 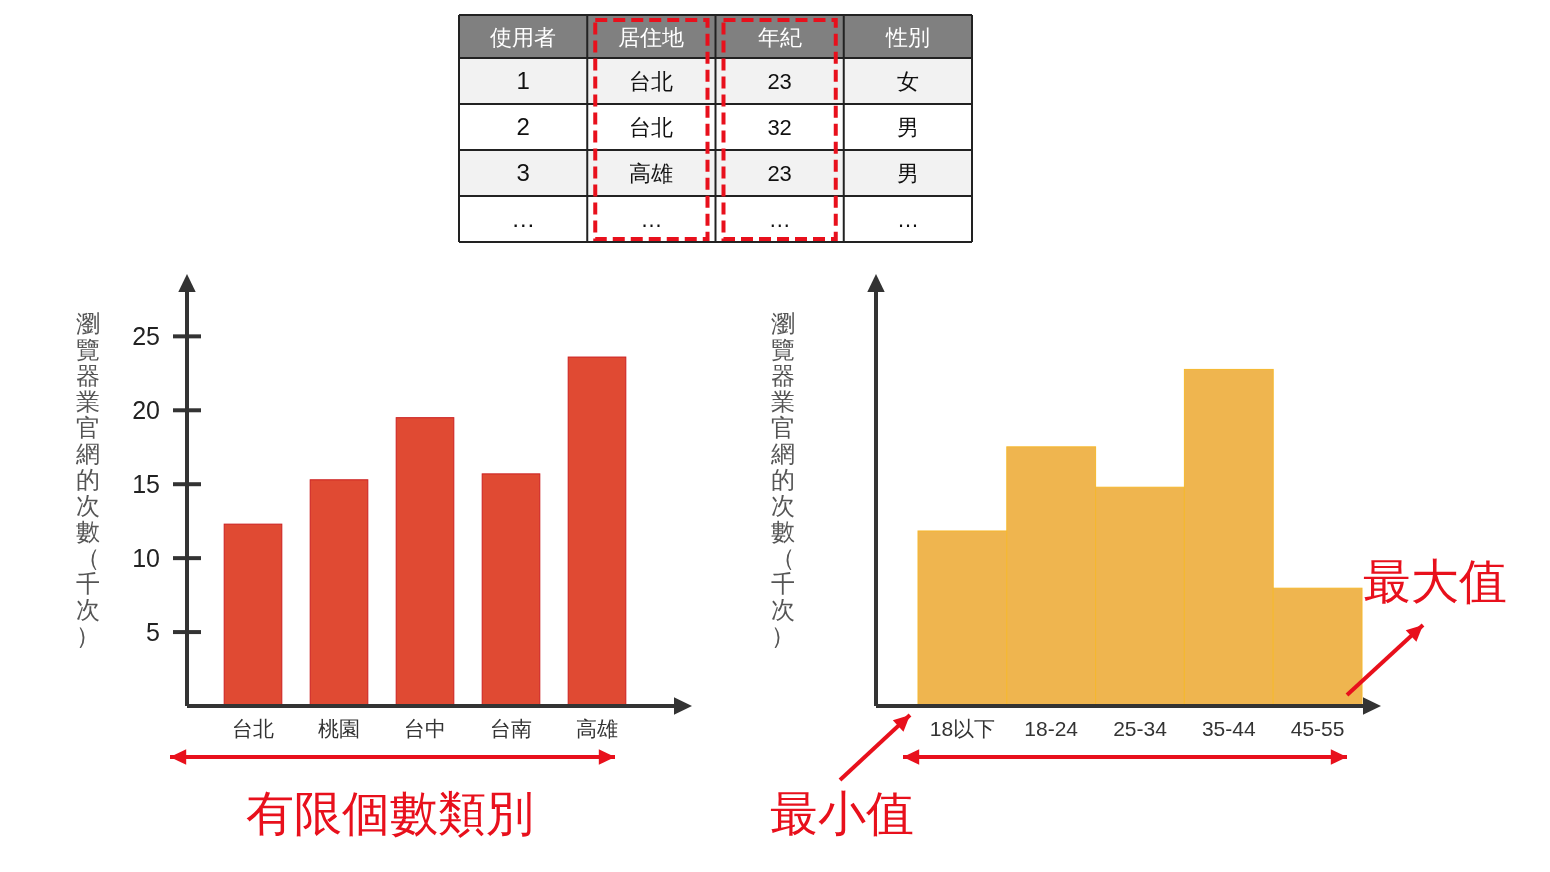 I want to click on text: 1, so click(x=523, y=80).